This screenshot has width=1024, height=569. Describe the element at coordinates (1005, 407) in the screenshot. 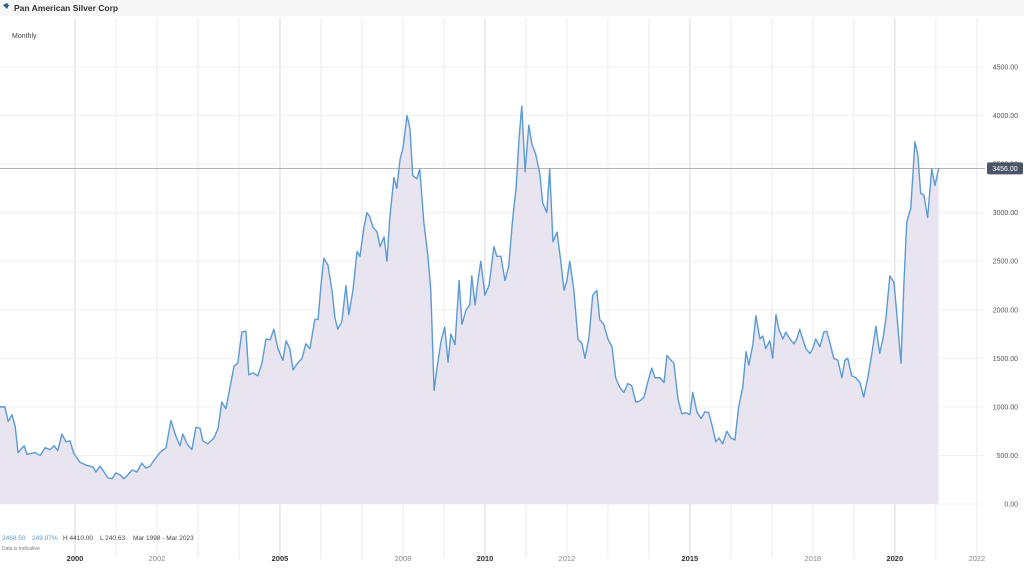

I see `y-tick-label: 1000.00` at that location.